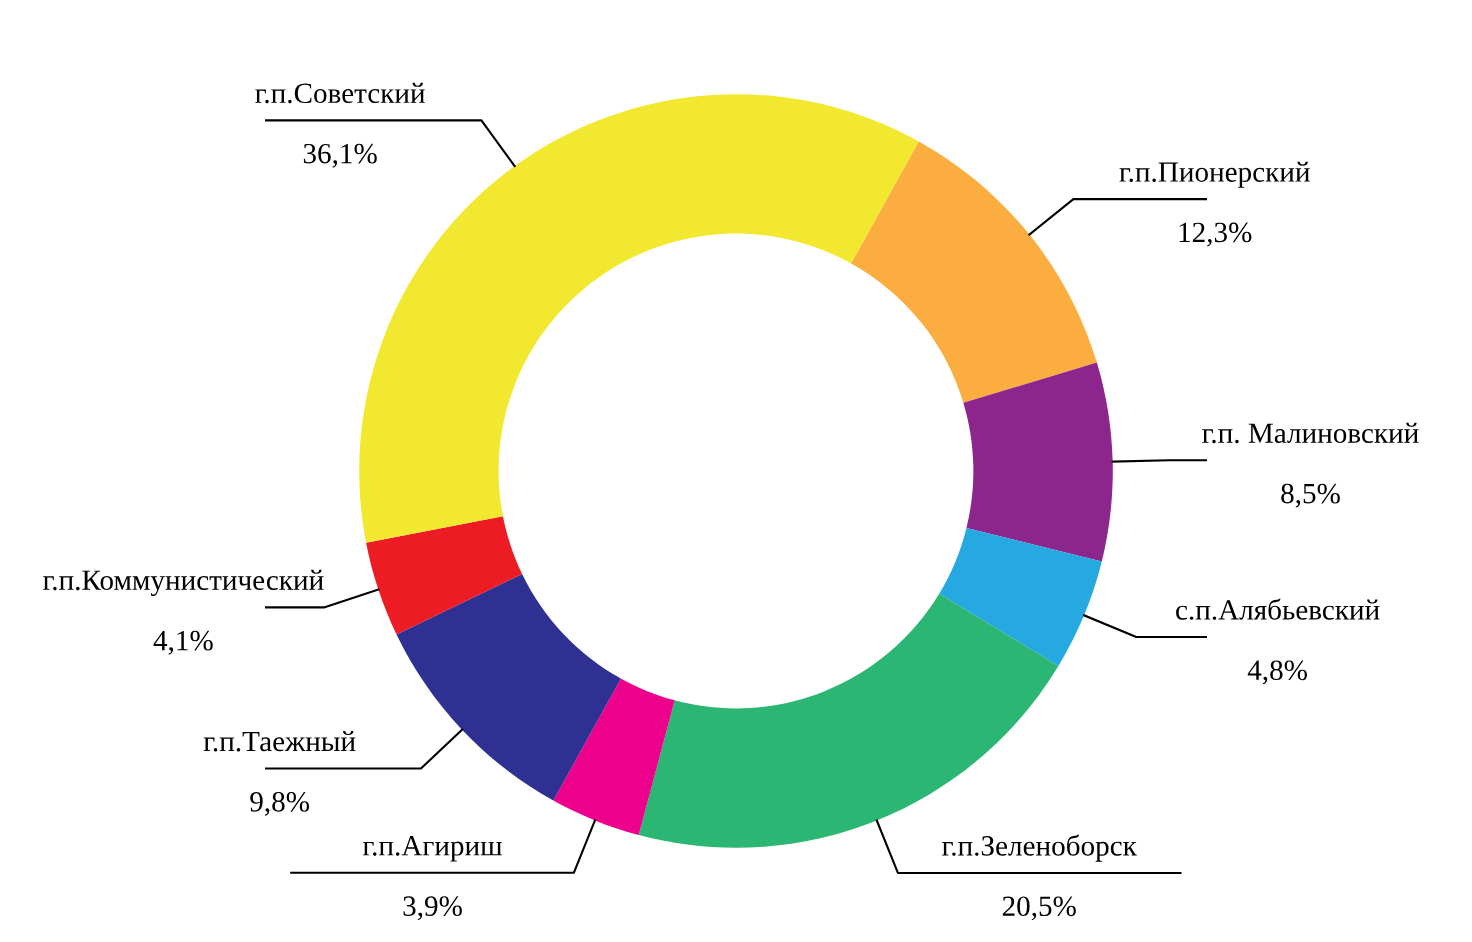  What do you see at coordinates (1214, 174) in the screenshot?
I see `slice-label: г.п.Пионерский` at bounding box center [1214, 174].